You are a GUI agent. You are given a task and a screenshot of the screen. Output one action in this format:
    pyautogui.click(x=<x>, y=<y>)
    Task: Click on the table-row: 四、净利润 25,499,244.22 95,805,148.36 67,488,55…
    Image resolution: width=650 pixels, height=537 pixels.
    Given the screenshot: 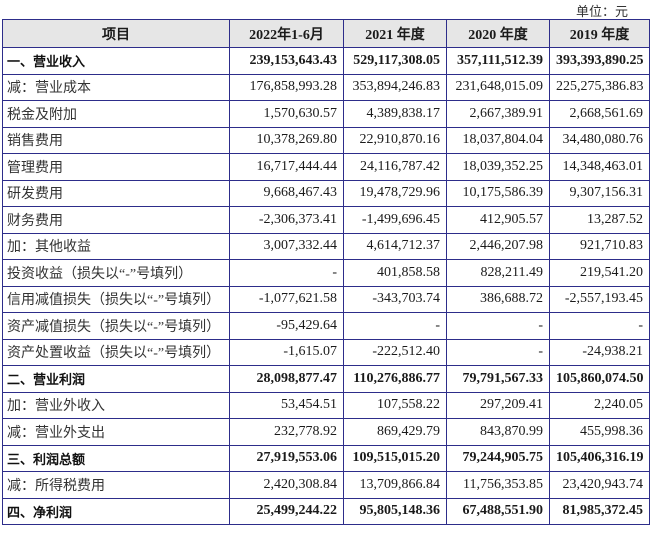 What is the action you would take?
    pyautogui.click(x=326, y=511)
    